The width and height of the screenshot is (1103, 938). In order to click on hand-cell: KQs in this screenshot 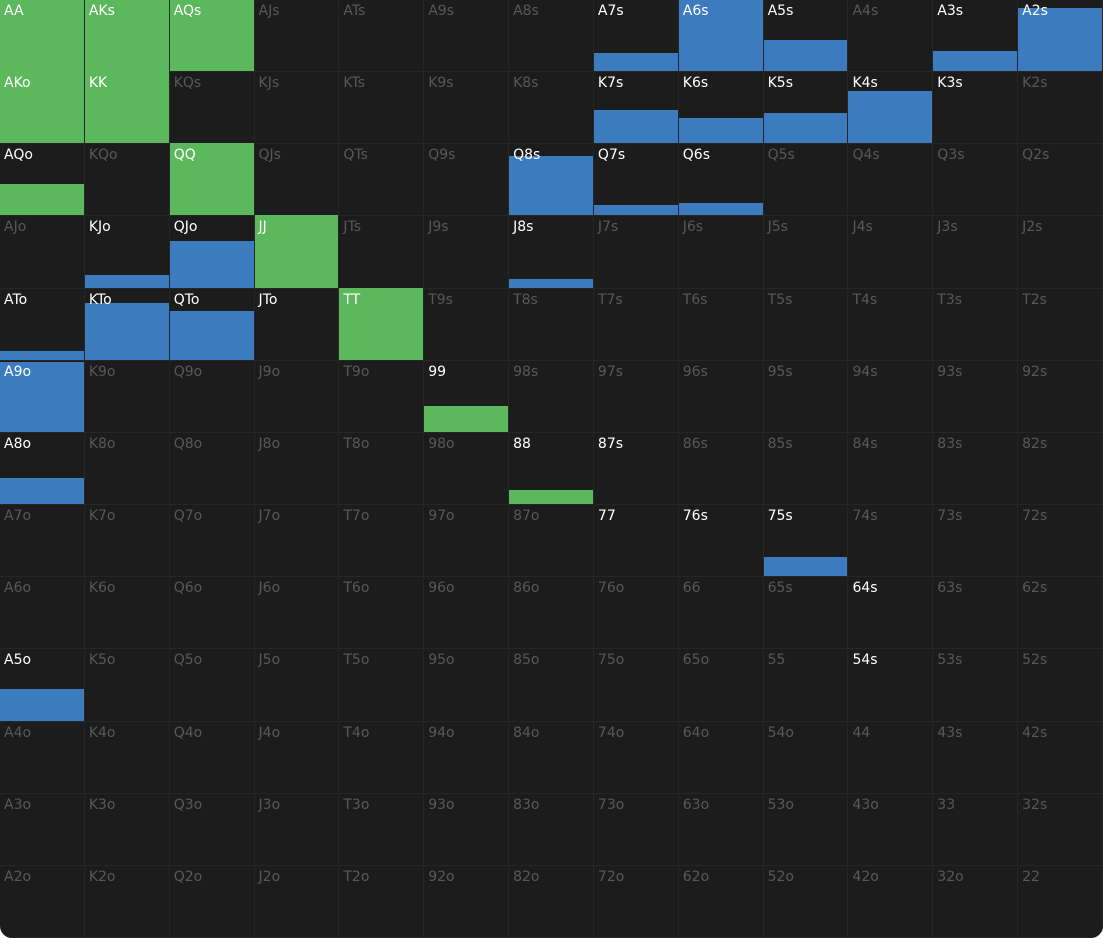, I will do `click(212, 108)`.